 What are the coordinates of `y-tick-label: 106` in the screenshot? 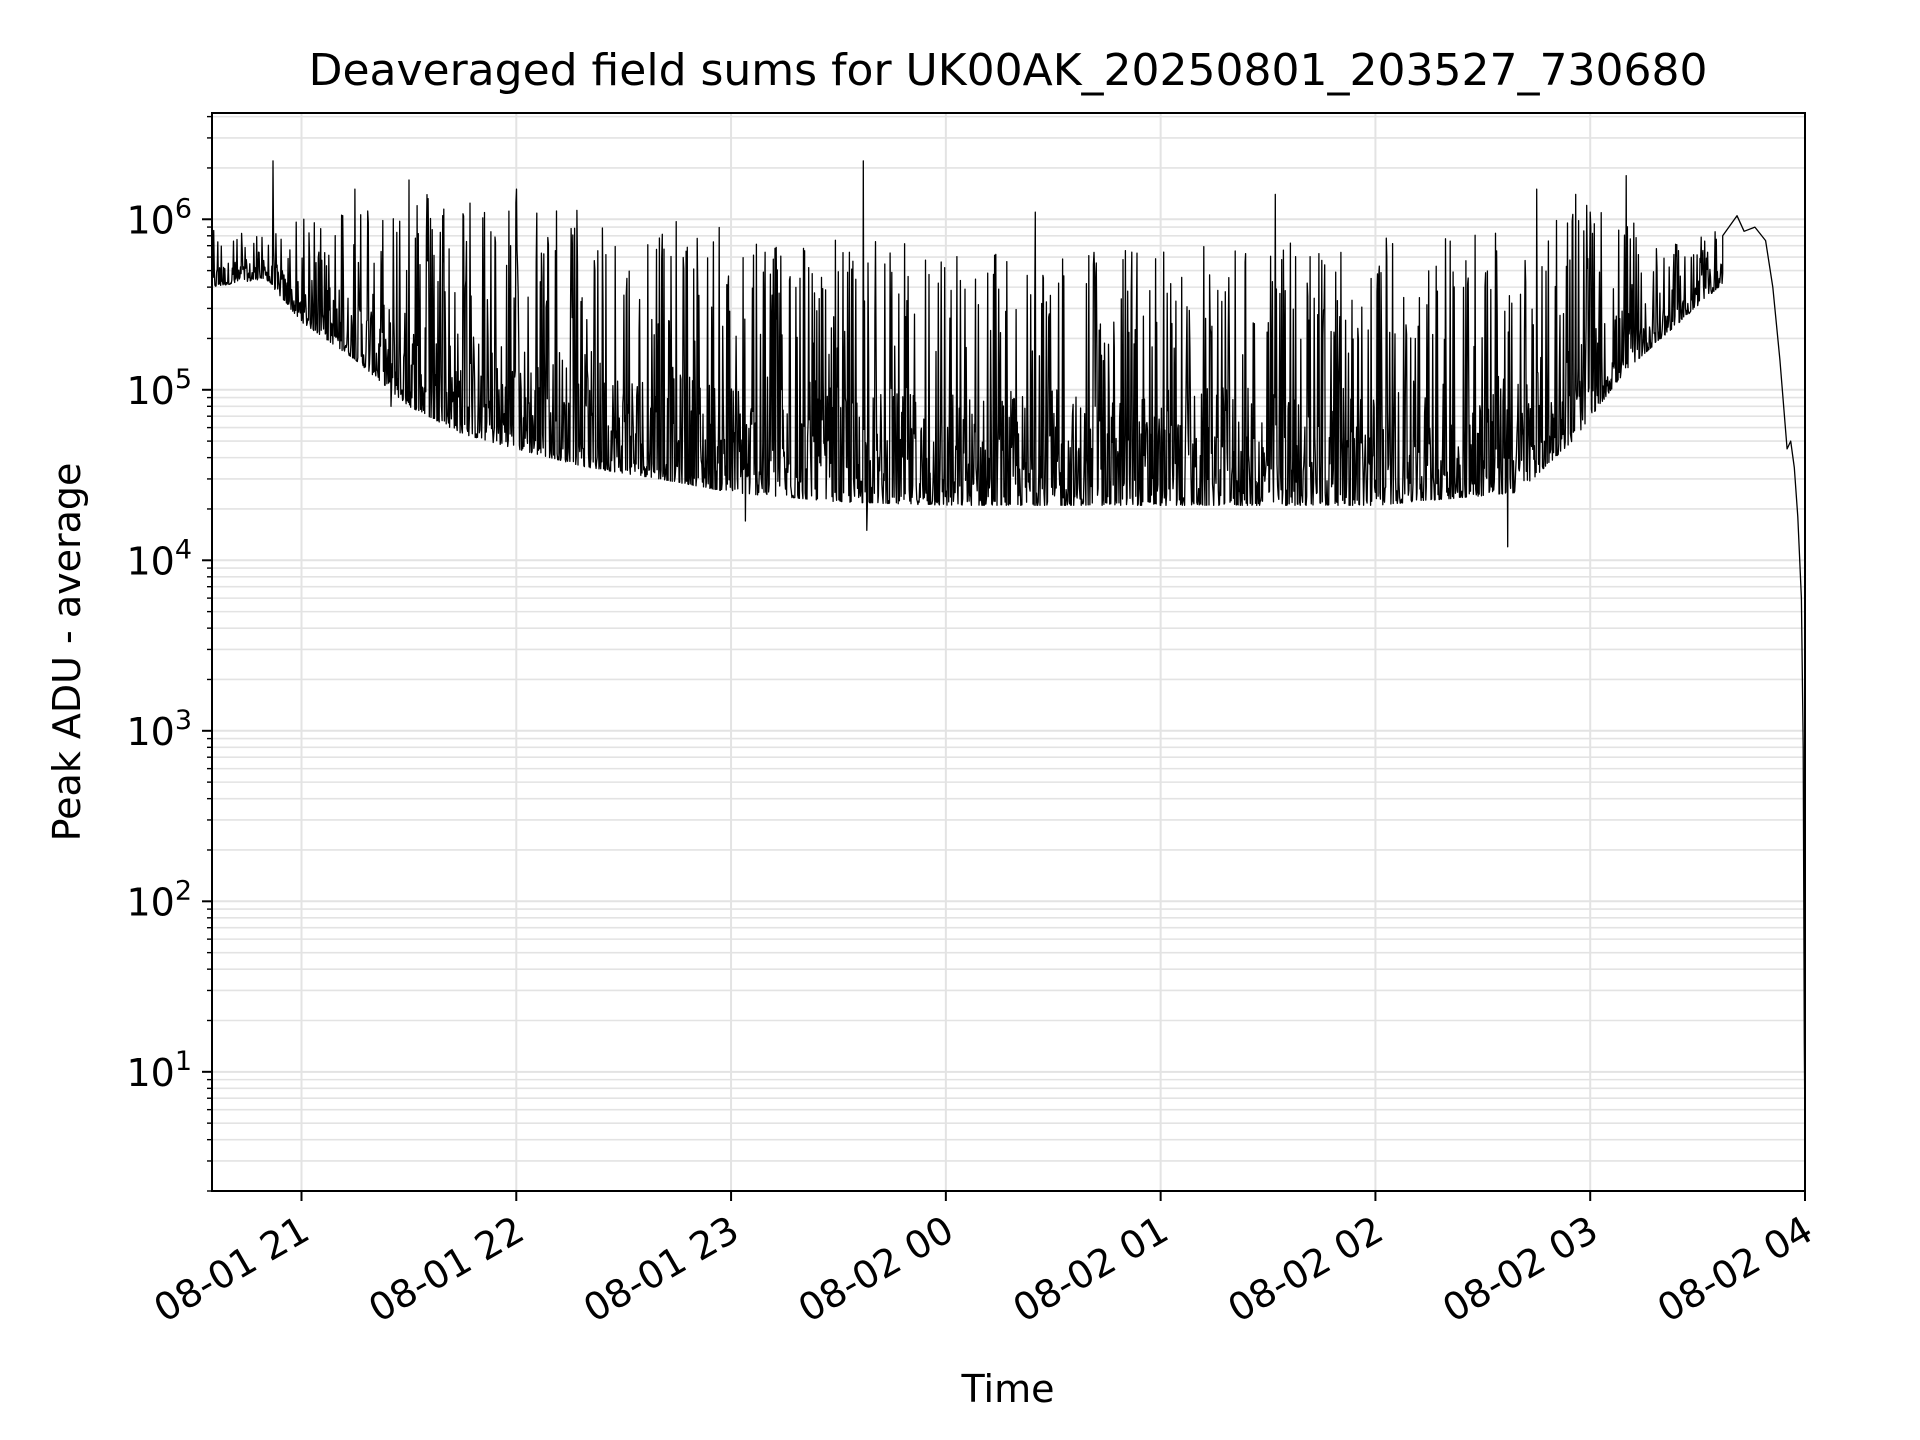 It's located at (159, 217).